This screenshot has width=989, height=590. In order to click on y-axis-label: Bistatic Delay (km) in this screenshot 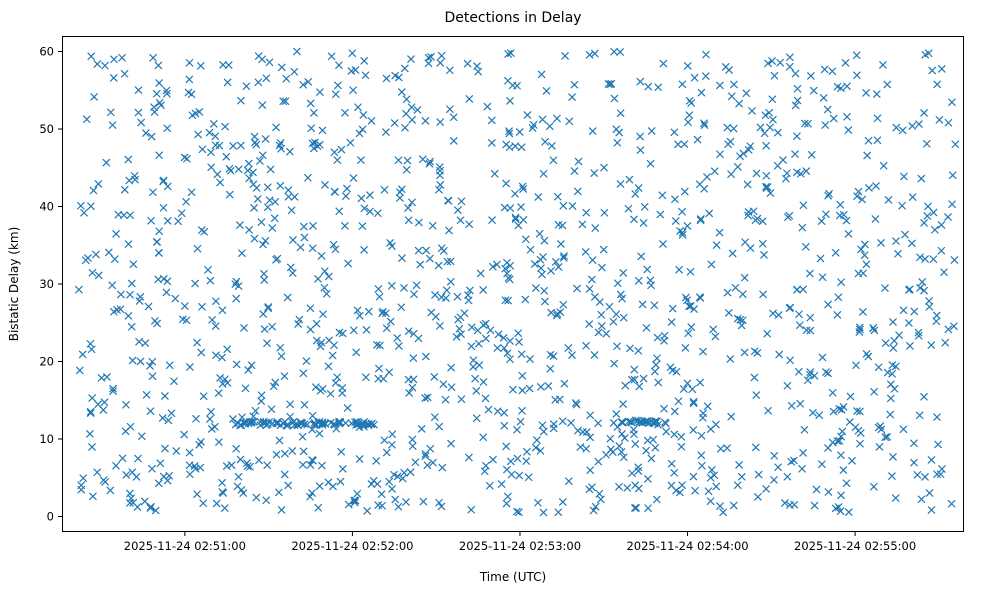, I will do `click(14, 284)`.